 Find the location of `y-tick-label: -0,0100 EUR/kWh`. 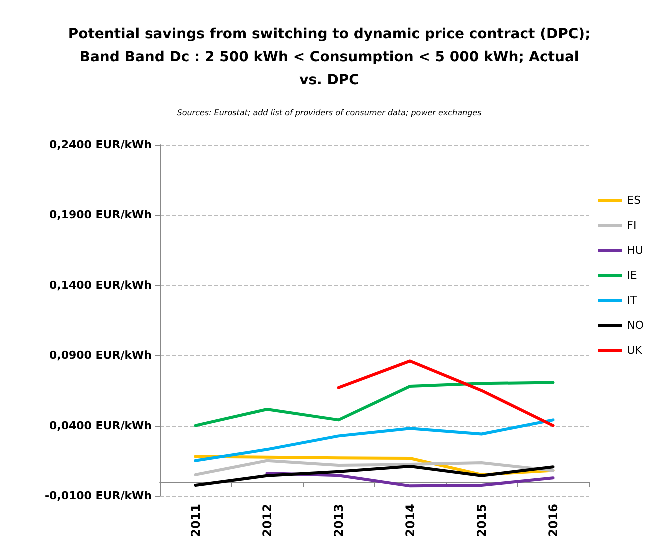

y-tick-label: -0,0100 EUR/kWh is located at coordinates (98, 496).